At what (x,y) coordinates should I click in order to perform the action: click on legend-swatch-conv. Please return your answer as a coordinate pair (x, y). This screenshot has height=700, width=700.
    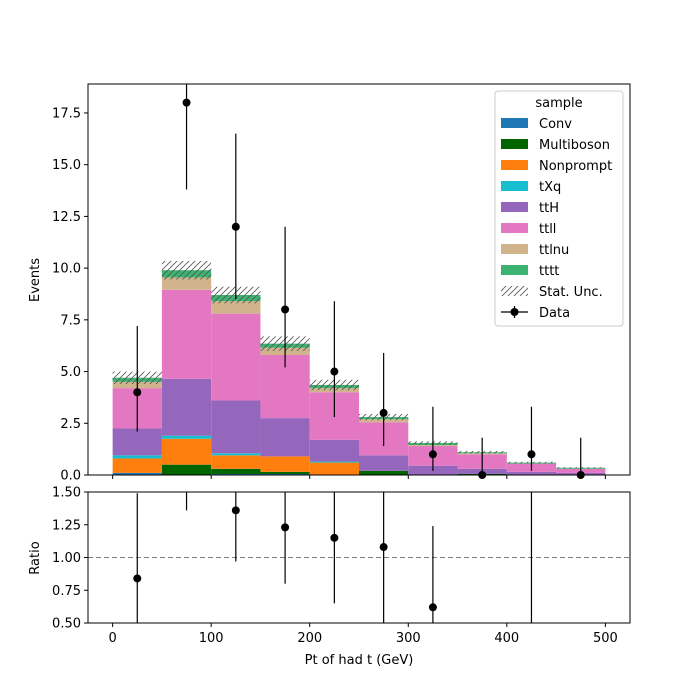
    Looking at the image, I should click on (514, 123).